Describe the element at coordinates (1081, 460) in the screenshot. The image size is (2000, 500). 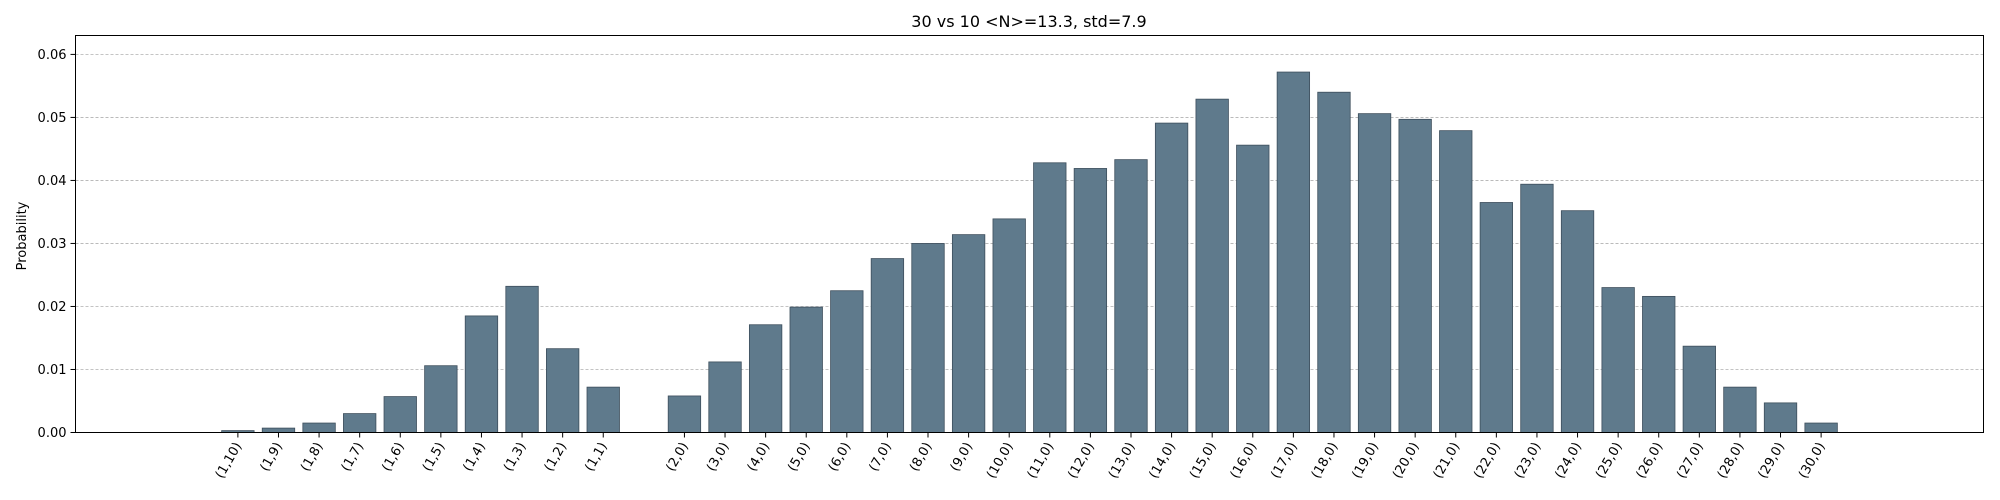
I see `x-tick-label: (12,0)` at that location.